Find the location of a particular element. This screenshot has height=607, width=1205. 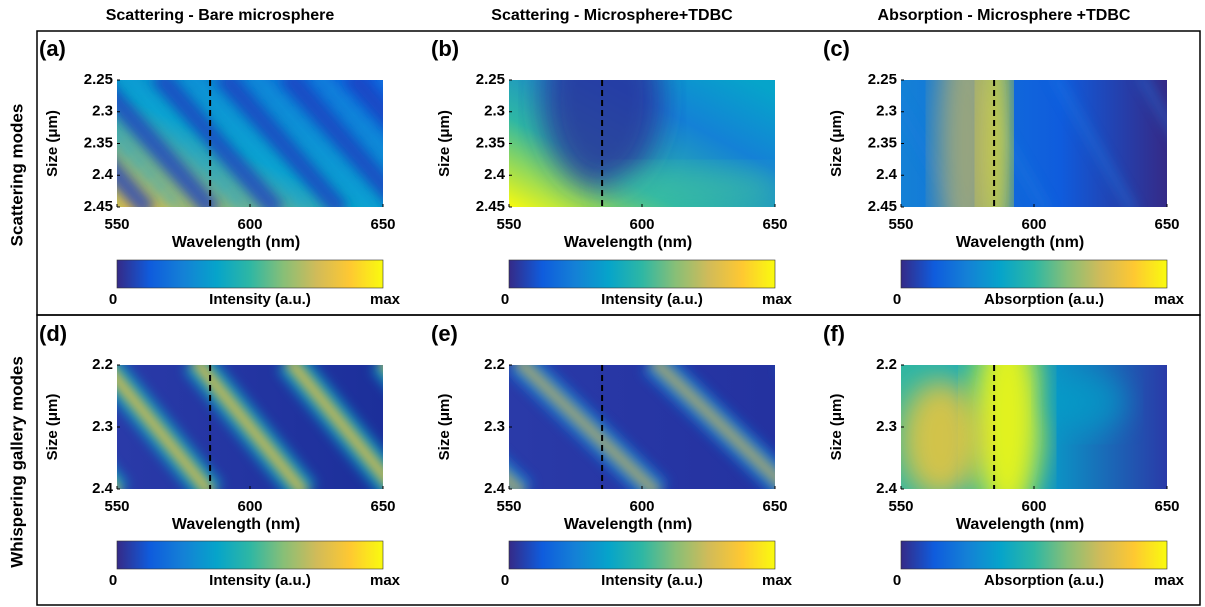

panel-label: (d) is located at coordinates (53, 333).